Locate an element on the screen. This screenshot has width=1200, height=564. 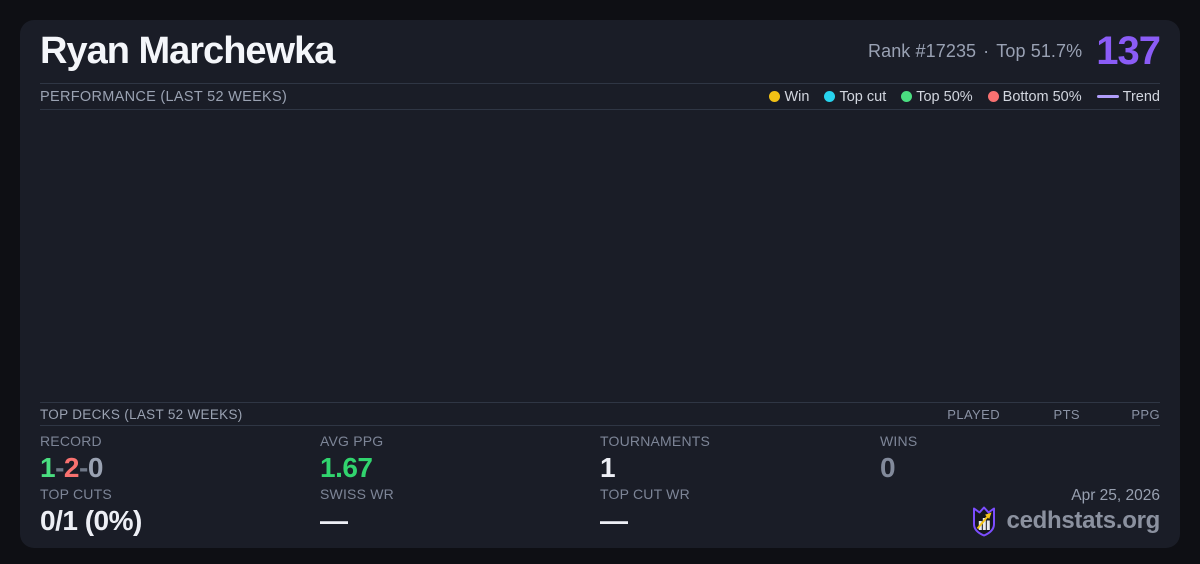
wins-value: 0 is located at coordinates (888, 468).